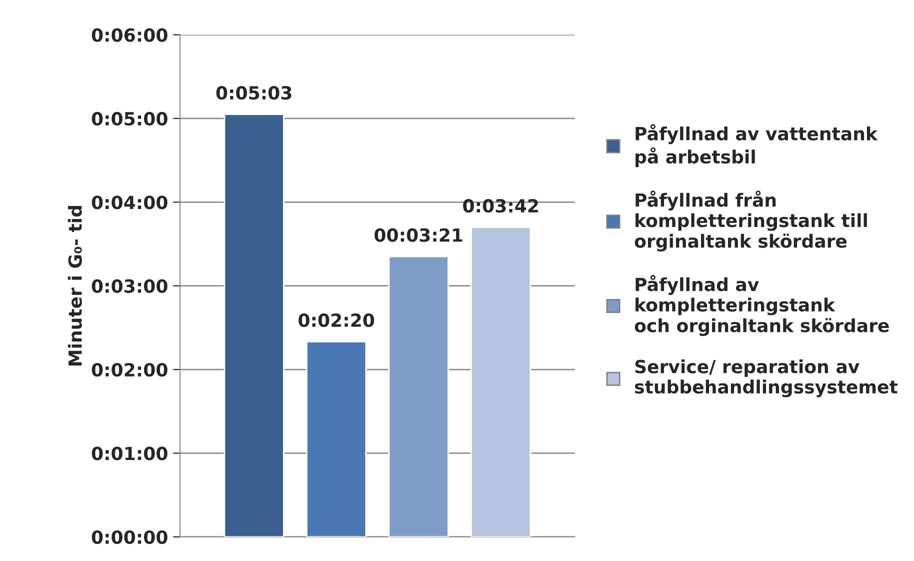  I want to click on legend-label: Påfyllnad från kompletteringstank till orginaltank skördare, so click(750, 221).